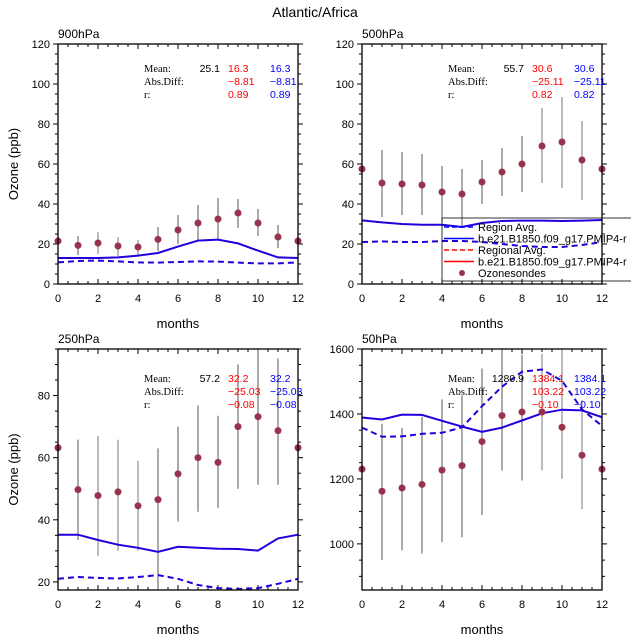  Describe the element at coordinates (507, 228) in the screenshot. I see `legend-label: Region Avg.` at that location.